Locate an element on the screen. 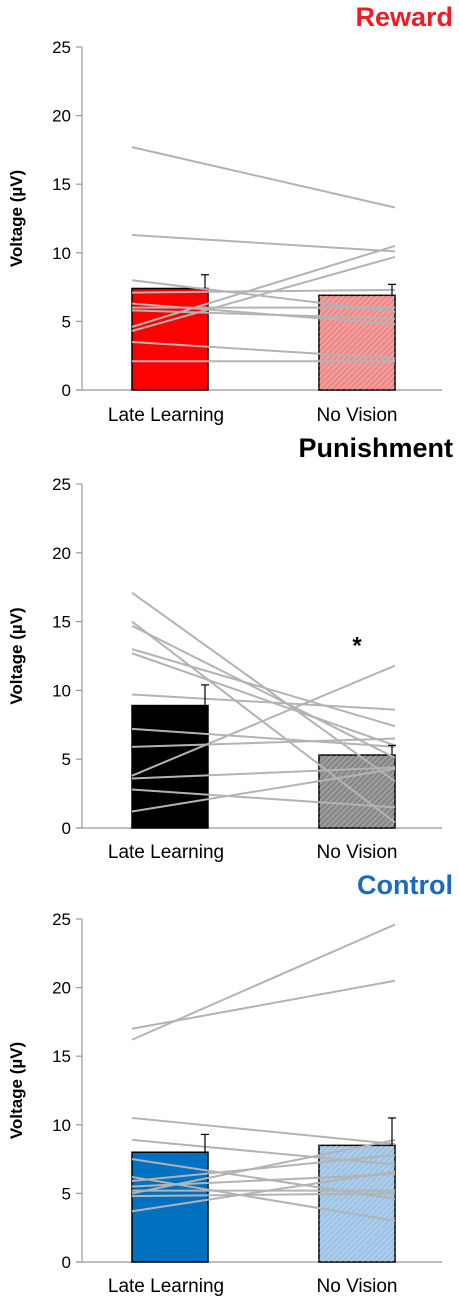 This screenshot has height=1300, width=459. chart-title: Reward is located at coordinates (404, 17).